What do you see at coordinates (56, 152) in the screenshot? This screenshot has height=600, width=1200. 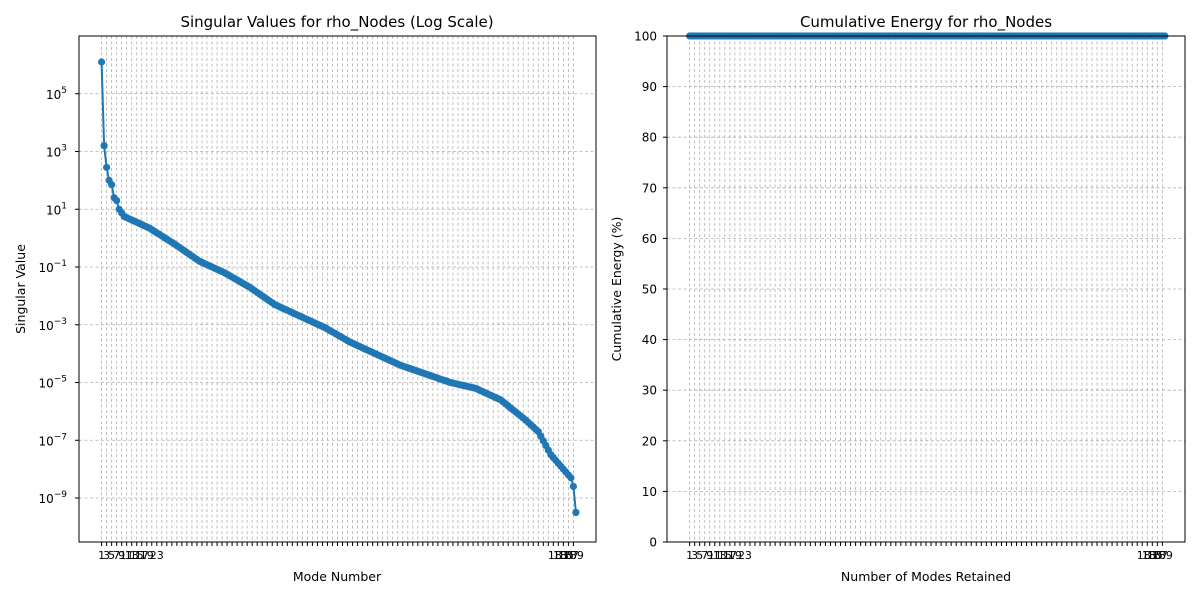 I see `y-tick-label: 103` at bounding box center [56, 152].